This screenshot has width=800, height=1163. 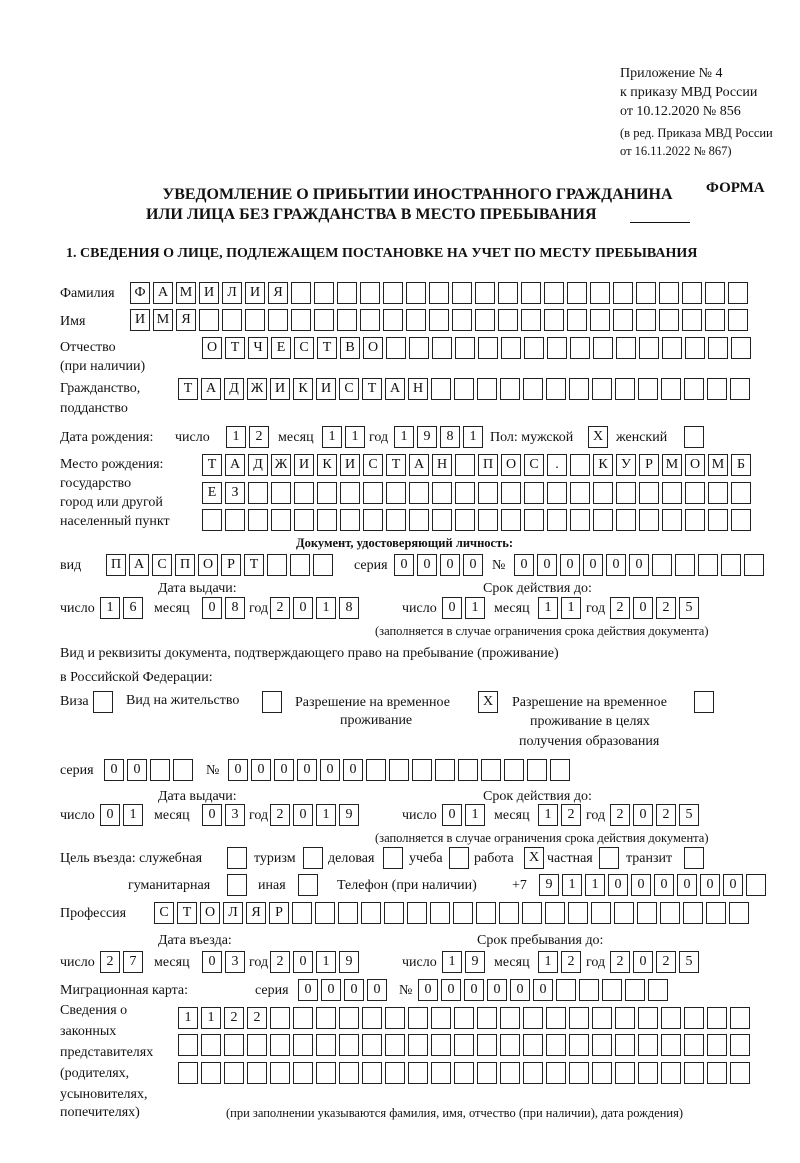 What do you see at coordinates (235, 608) in the screenshot?
I see `char-cell: 8` at bounding box center [235, 608].